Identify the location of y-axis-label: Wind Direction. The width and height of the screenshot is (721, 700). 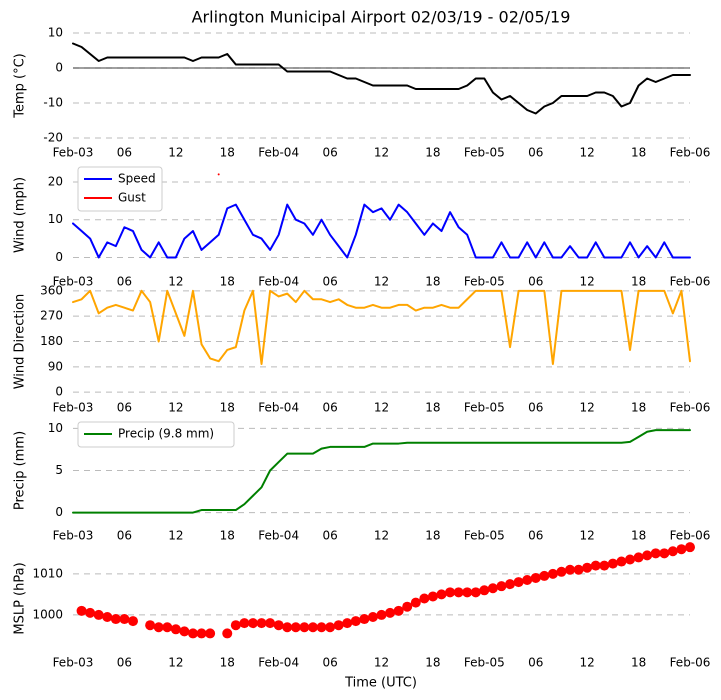
(20, 342).